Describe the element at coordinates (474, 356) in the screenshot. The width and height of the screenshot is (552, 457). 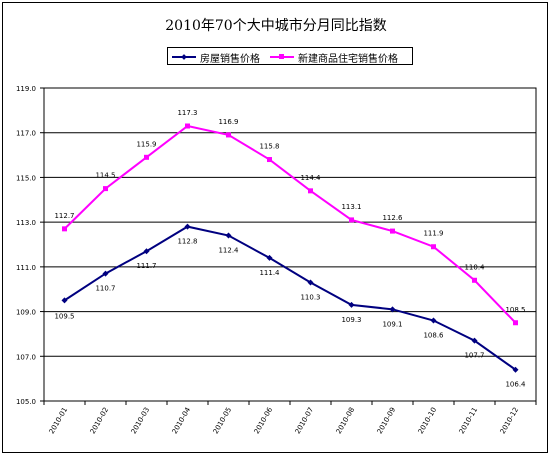
I see `data-label: 107.7` at that location.